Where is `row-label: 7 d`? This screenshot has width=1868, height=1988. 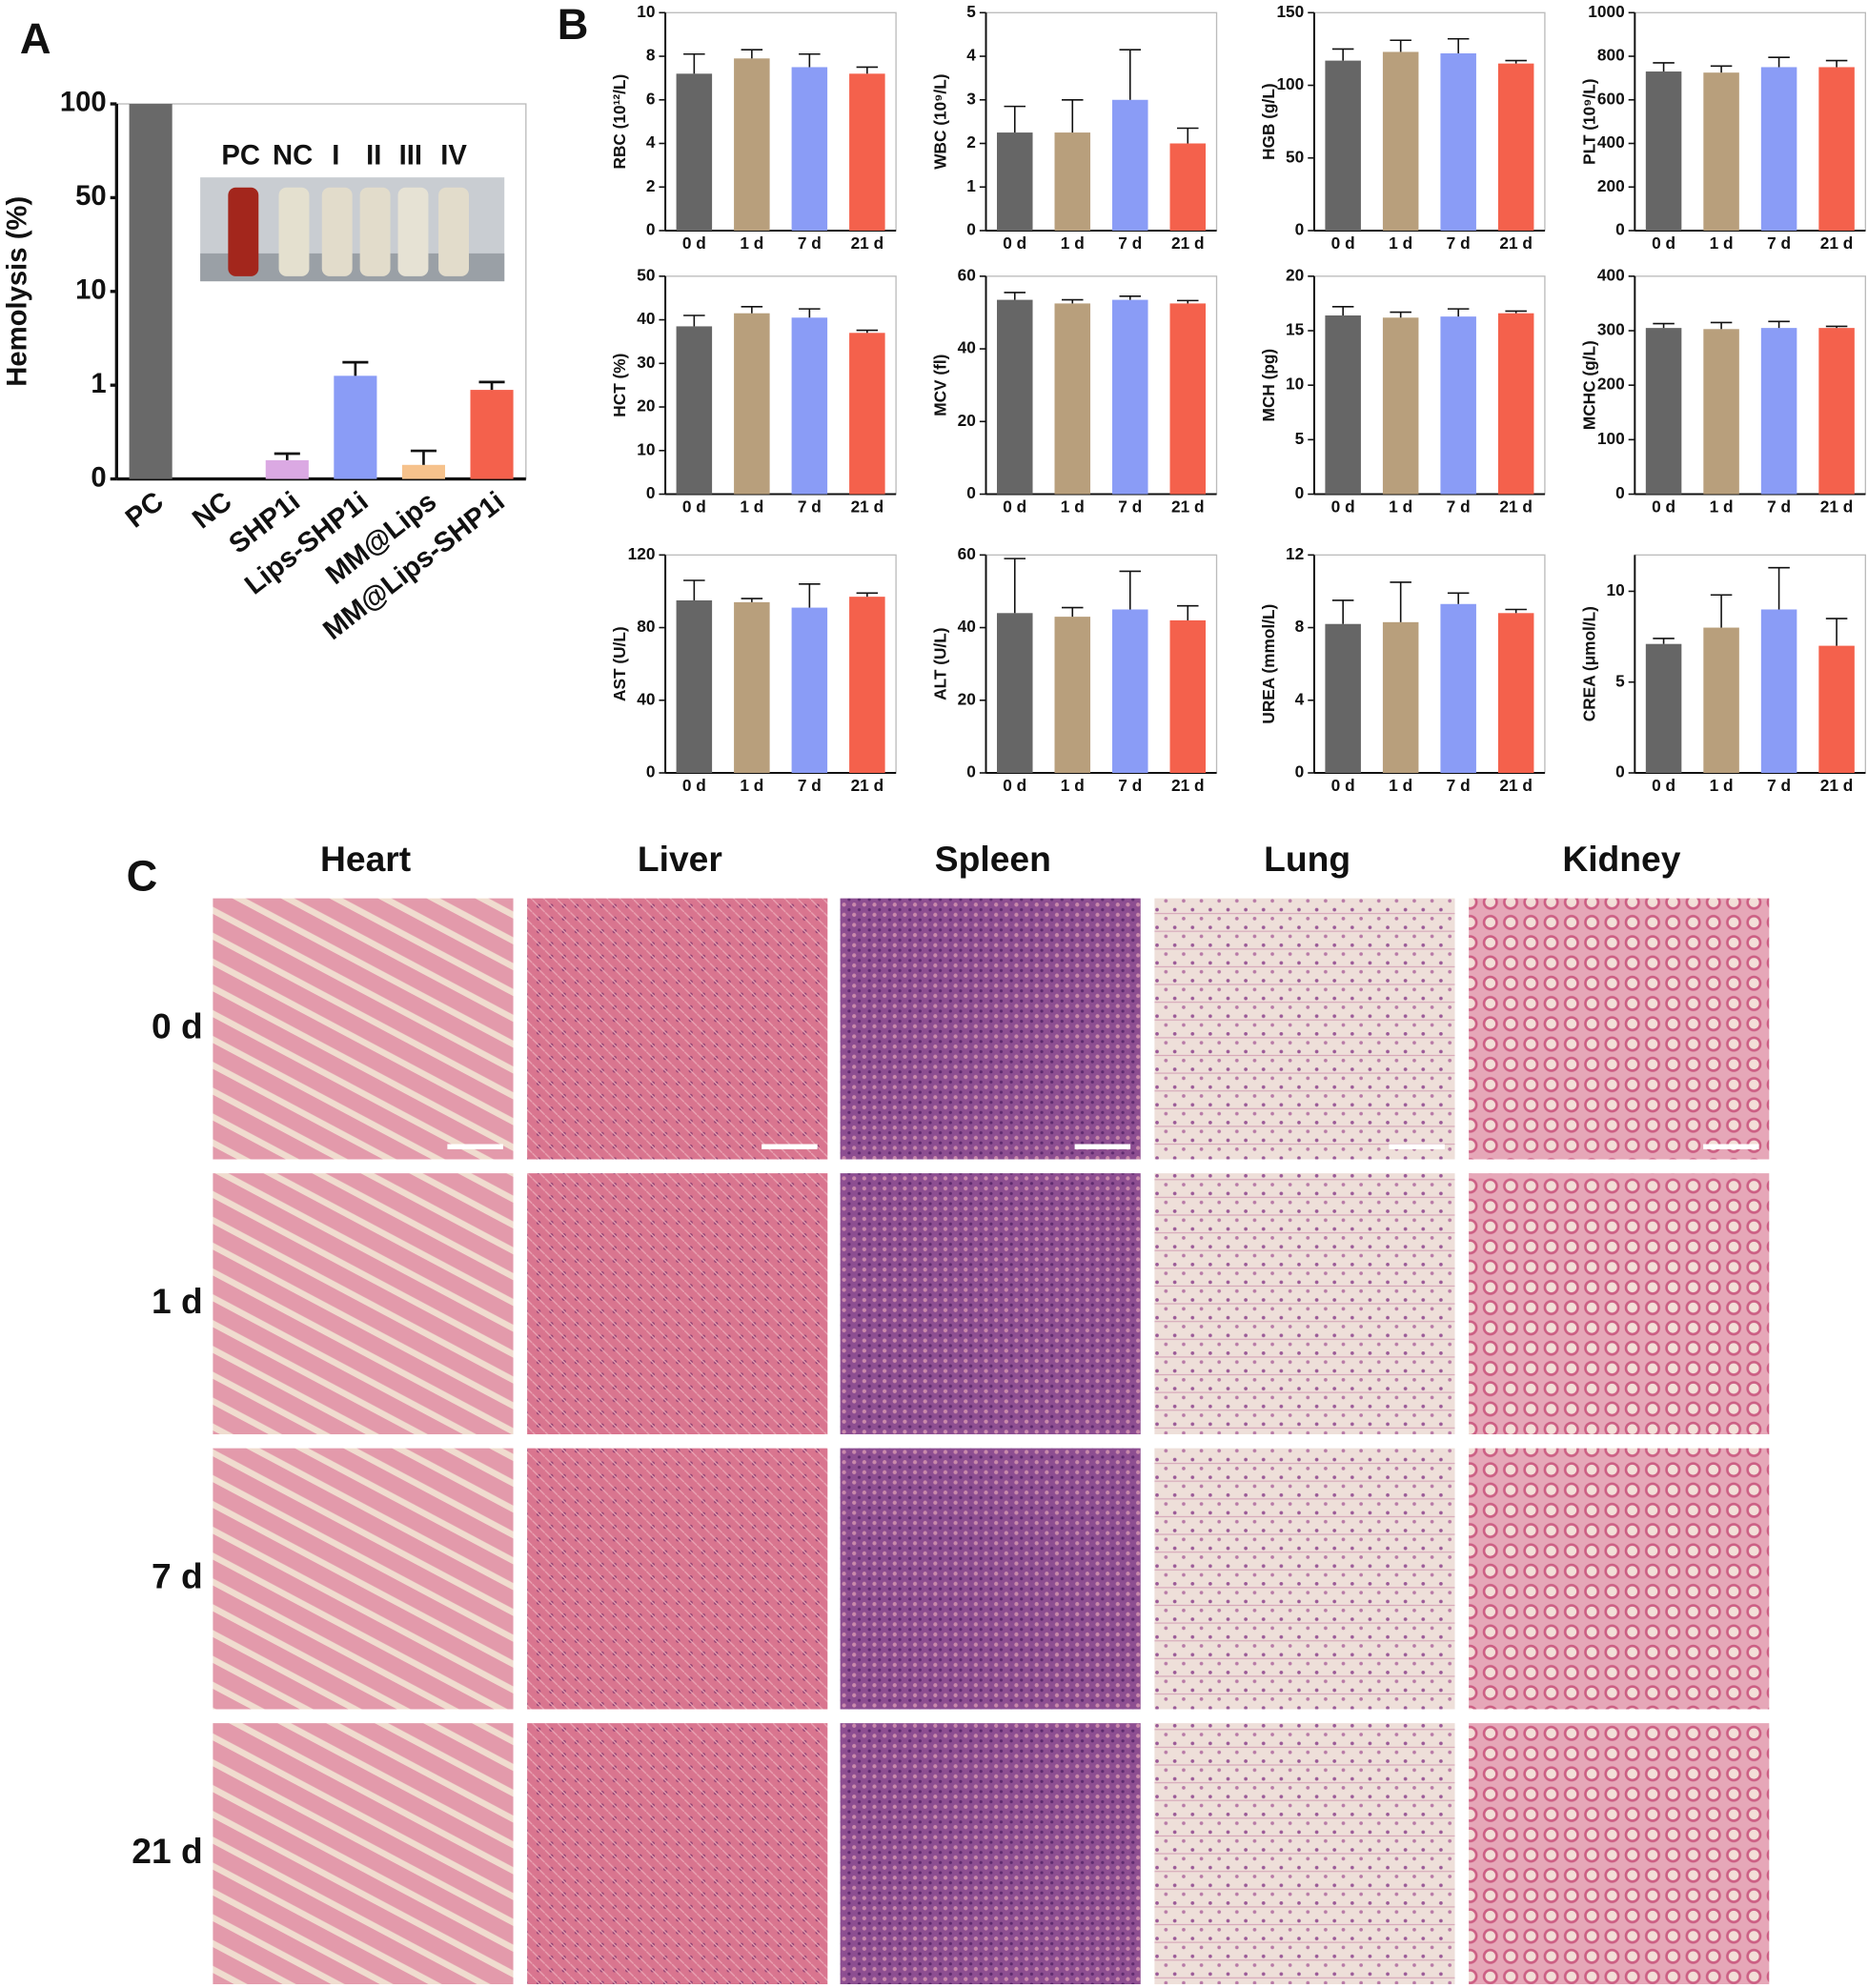 row-label: 7 d is located at coordinates (177, 1575).